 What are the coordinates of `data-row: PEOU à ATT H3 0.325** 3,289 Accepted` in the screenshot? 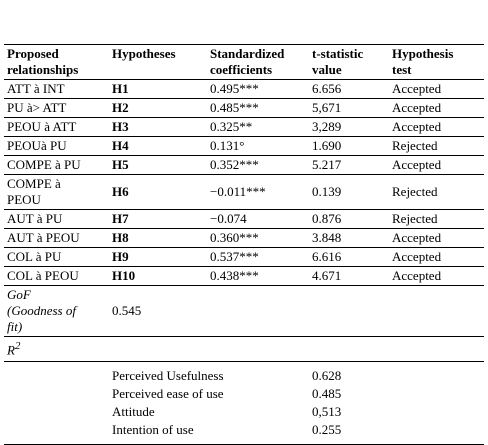 It's located at (244, 127).